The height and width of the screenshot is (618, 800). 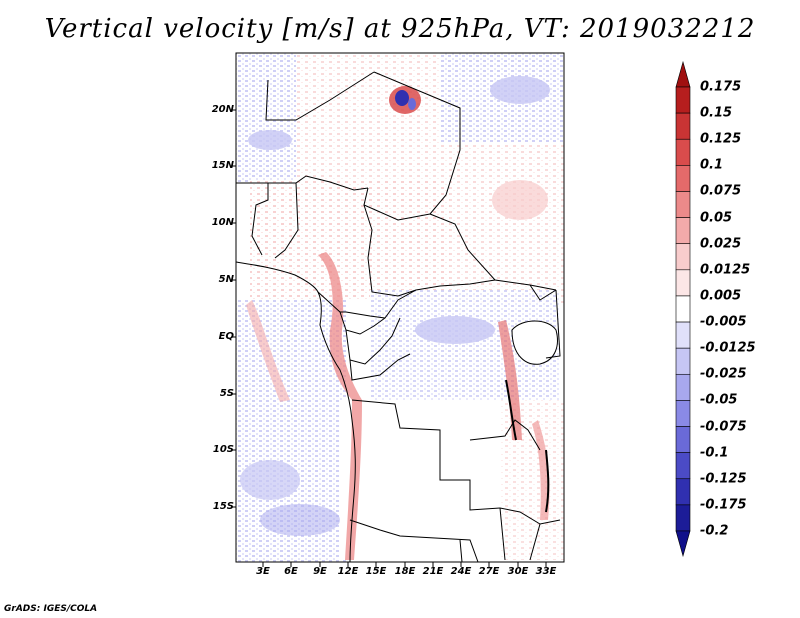 I want to click on lat-label: 10N, so click(x=222, y=222).